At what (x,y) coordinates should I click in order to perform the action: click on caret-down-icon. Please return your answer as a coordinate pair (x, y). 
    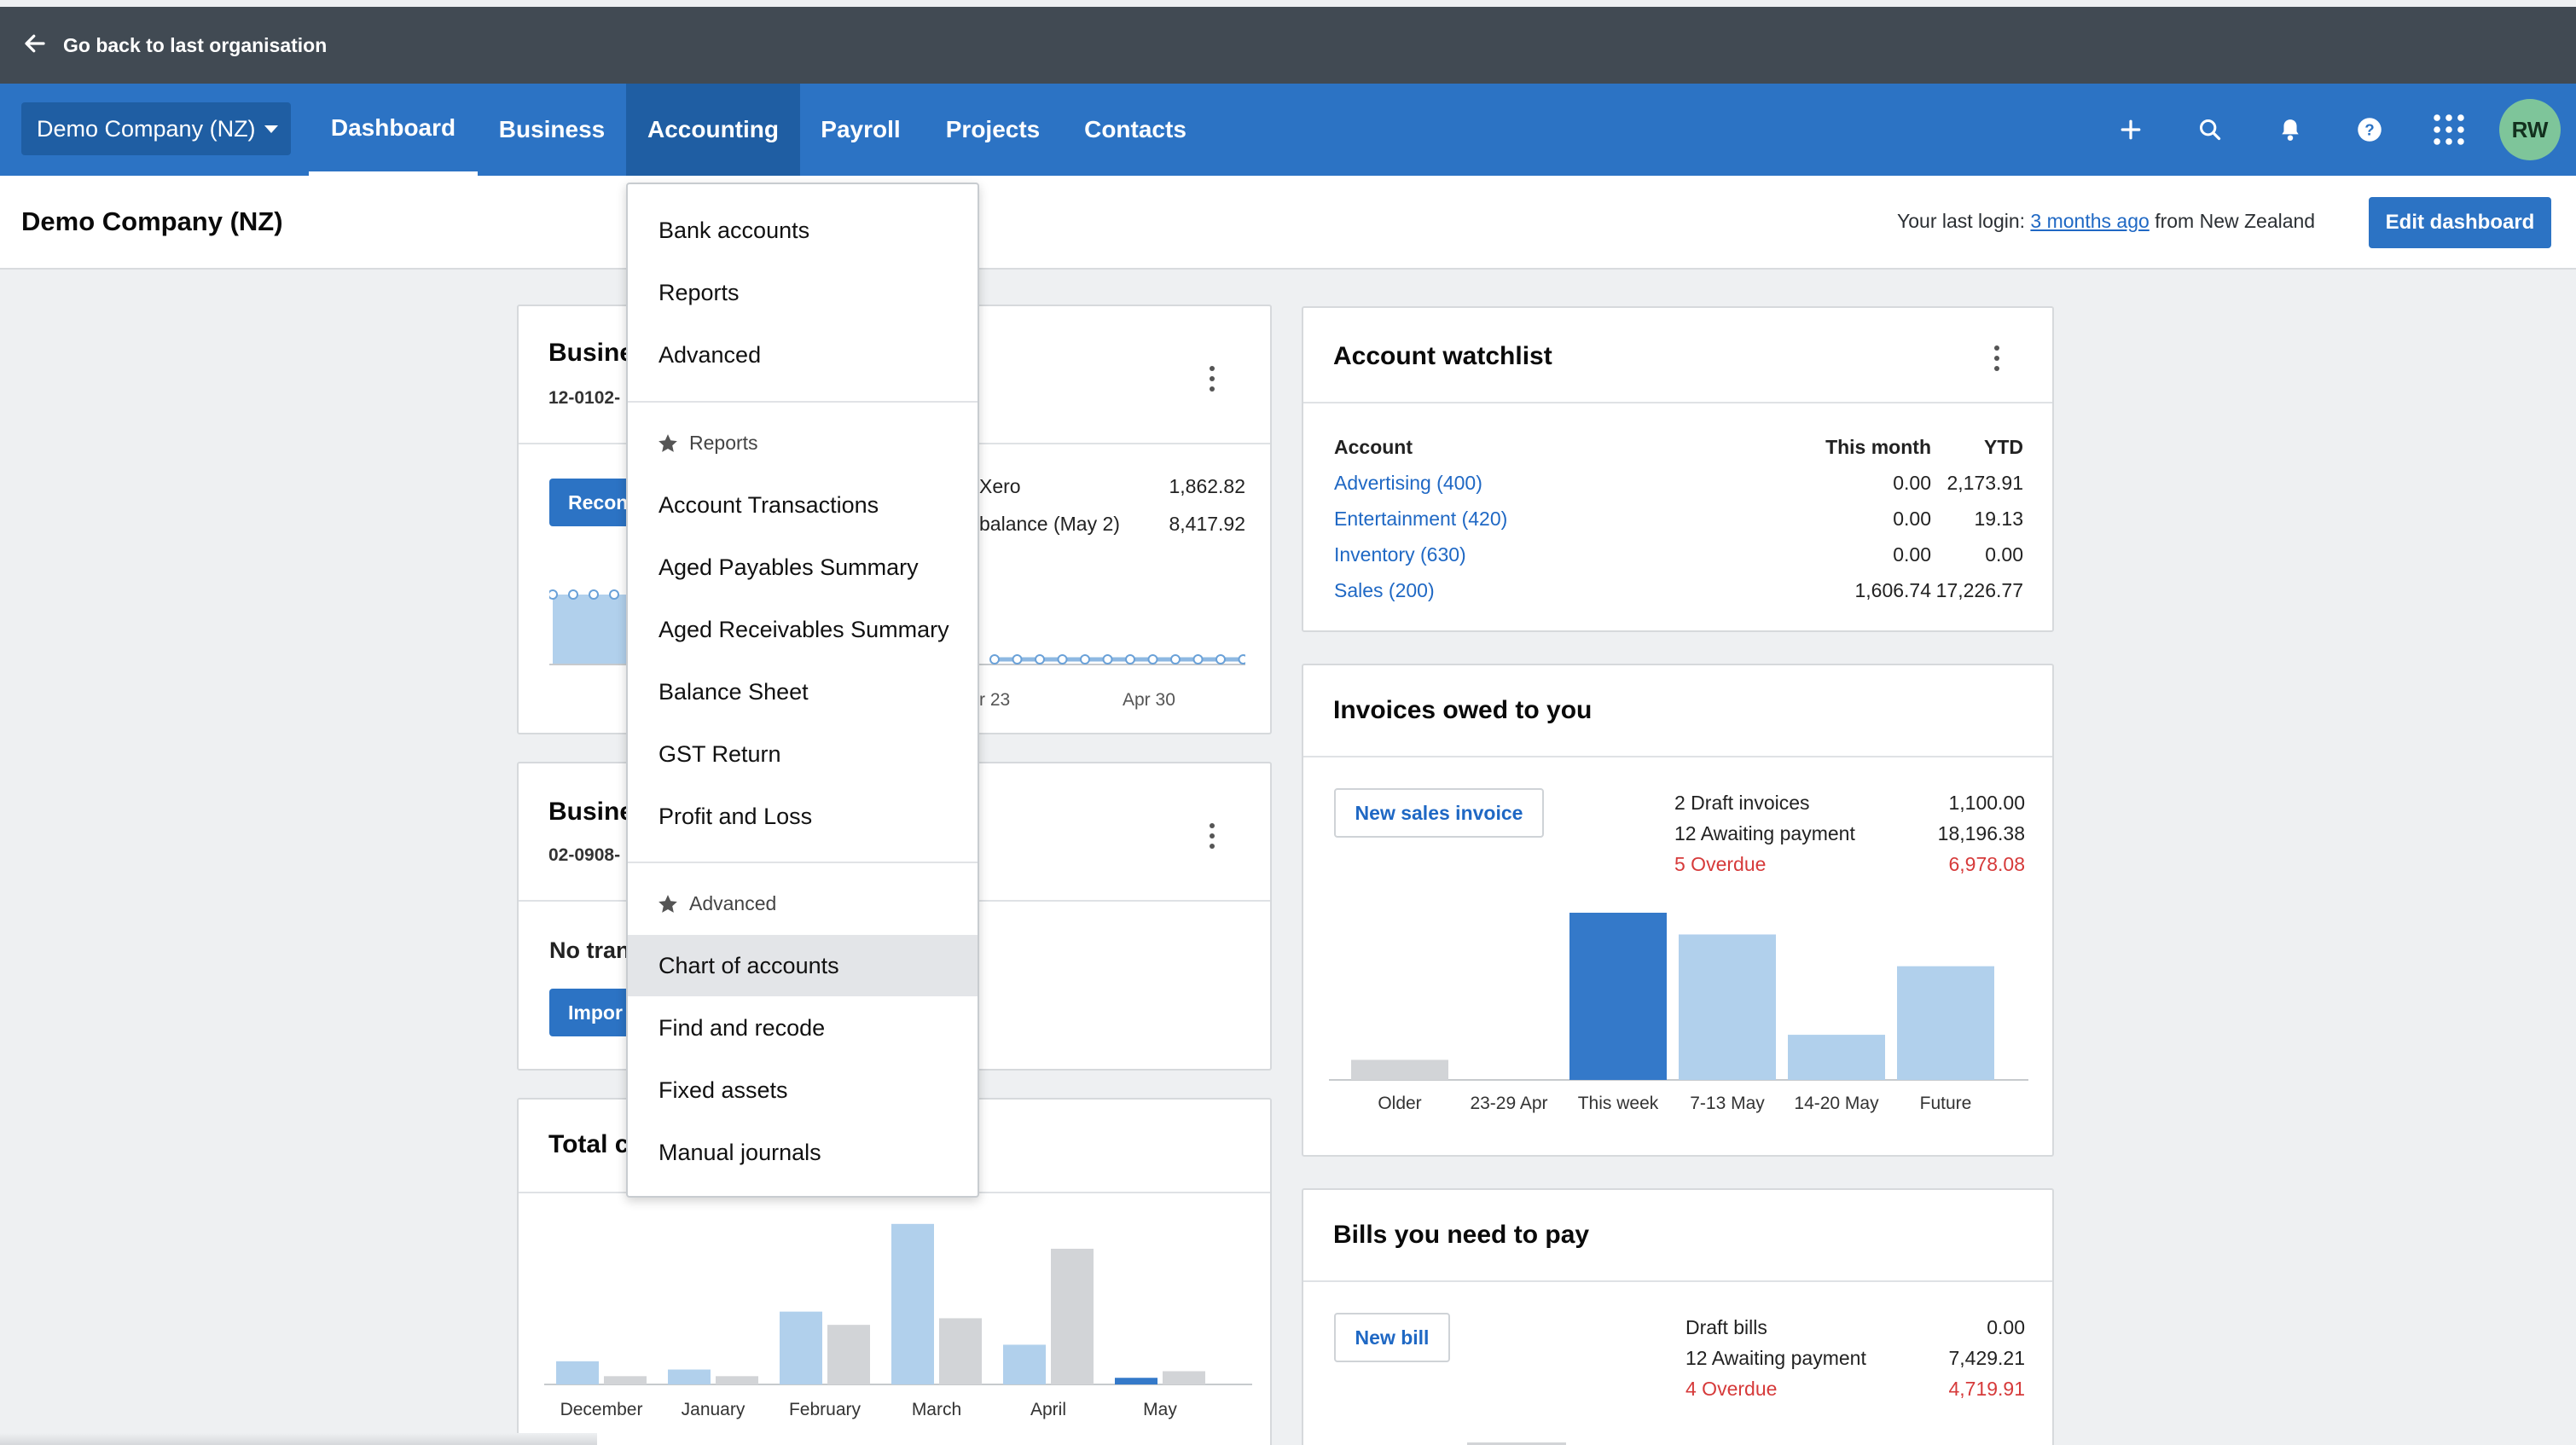
    Looking at the image, I should click on (271, 129).